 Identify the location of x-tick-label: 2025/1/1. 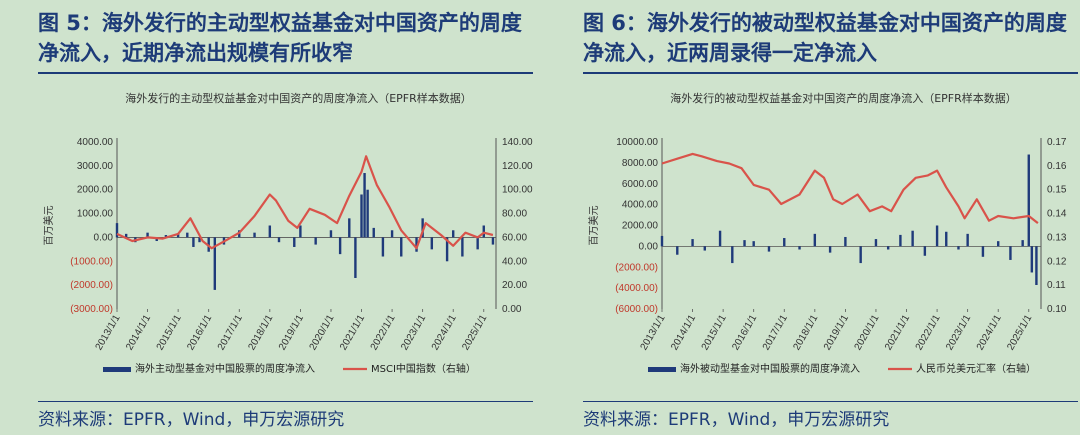
(474, 333).